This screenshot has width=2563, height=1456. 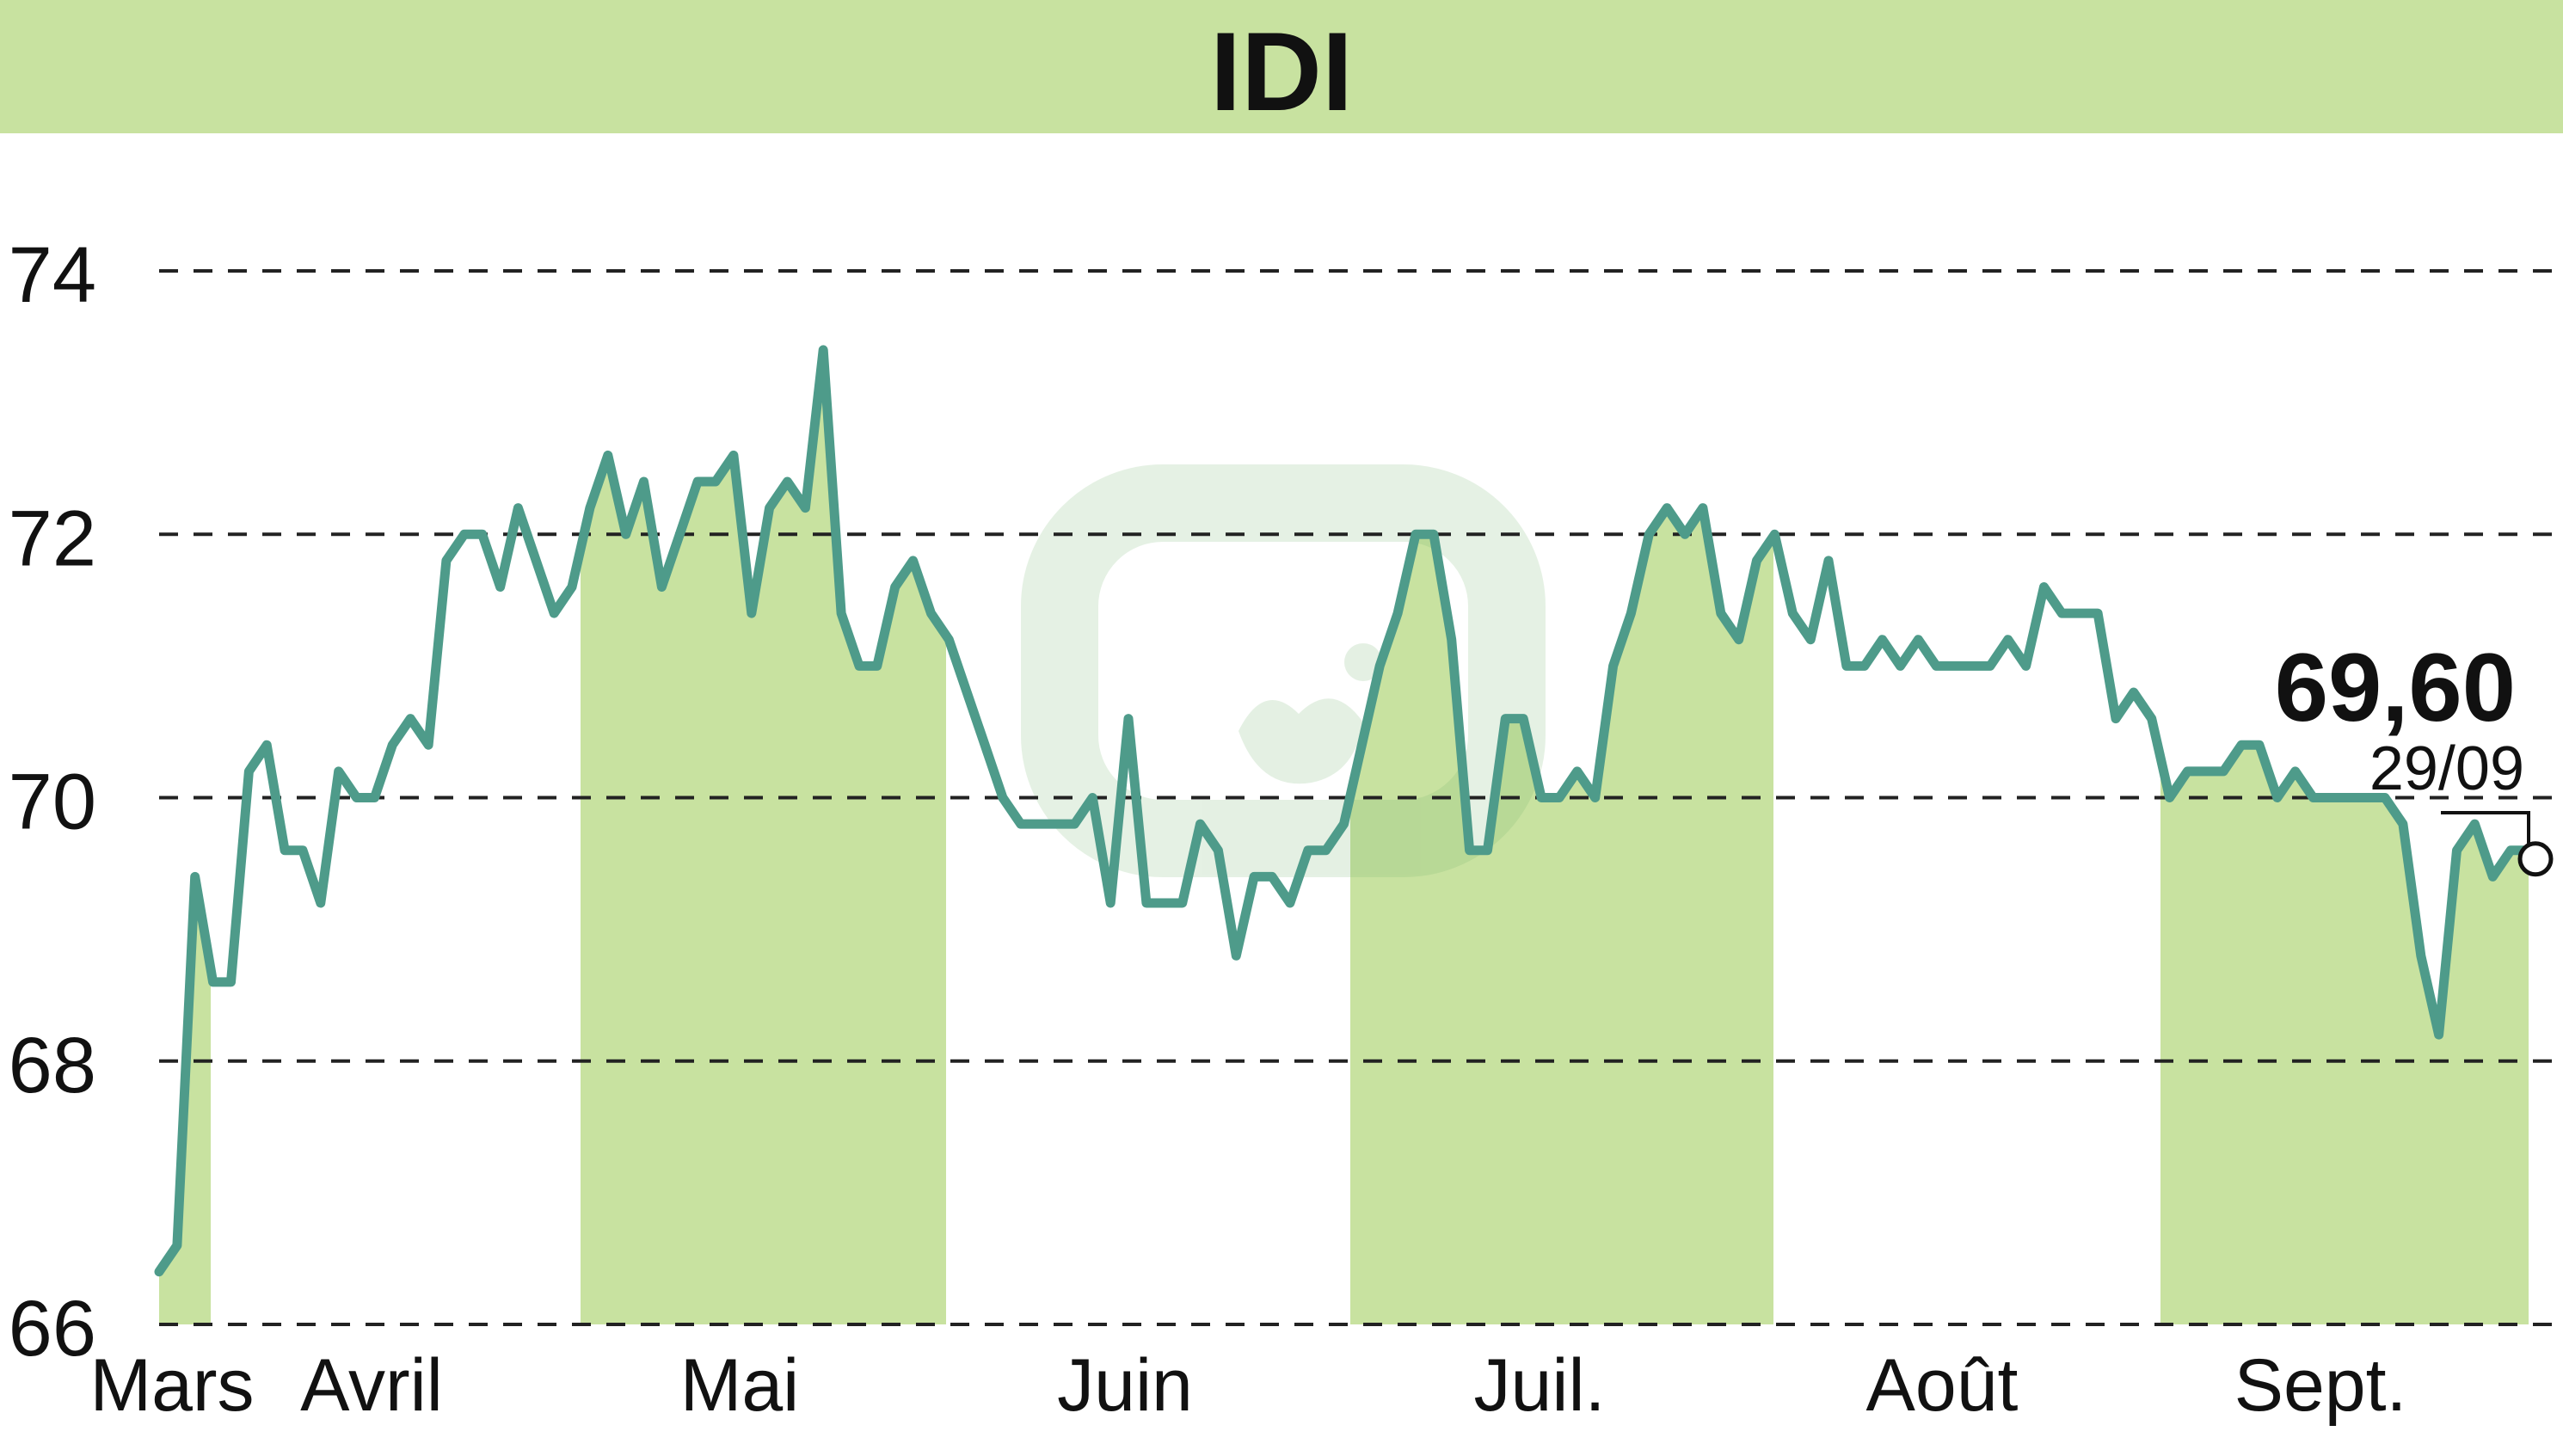 What do you see at coordinates (1283, 670) in the screenshot?
I see `watermark-logo` at bounding box center [1283, 670].